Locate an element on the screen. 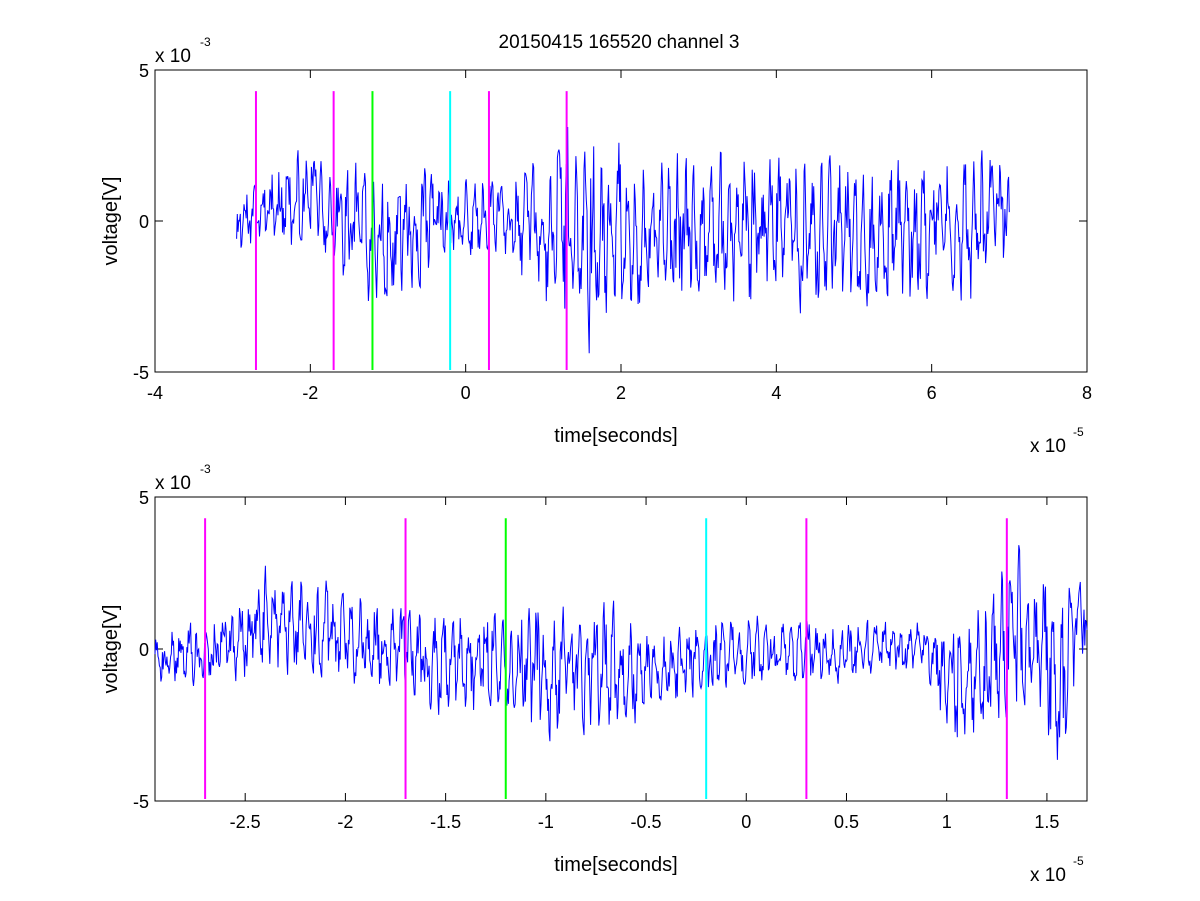 The width and height of the screenshot is (1200, 901). x-tick-label: 1.5 is located at coordinates (1046, 822).